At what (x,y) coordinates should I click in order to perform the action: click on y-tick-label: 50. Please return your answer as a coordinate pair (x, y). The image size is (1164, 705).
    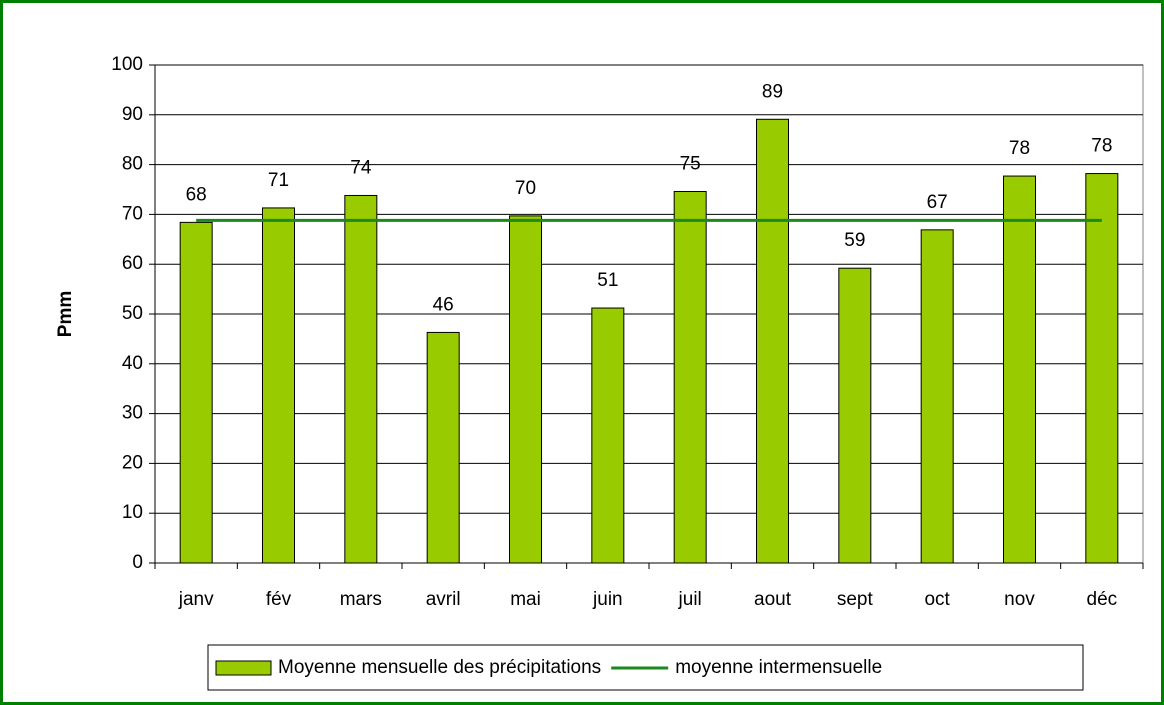
    Looking at the image, I should click on (132, 313).